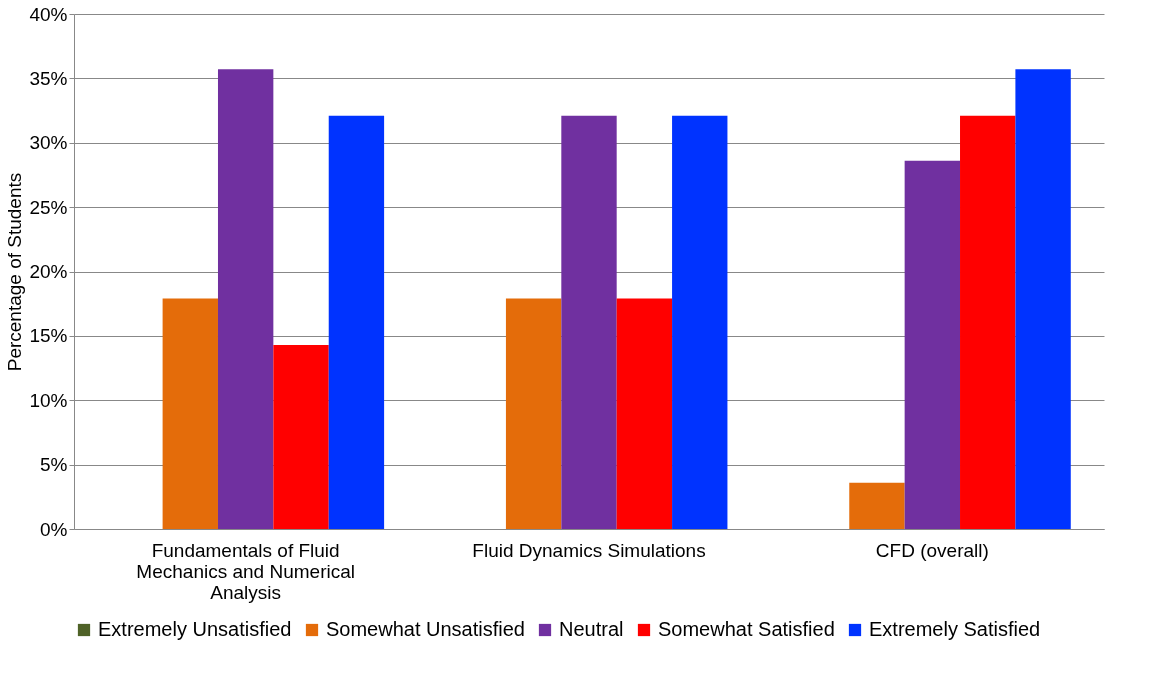 This screenshot has width=1171, height=692. What do you see at coordinates (54, 465) in the screenshot?
I see `y-tick-label: 5%` at bounding box center [54, 465].